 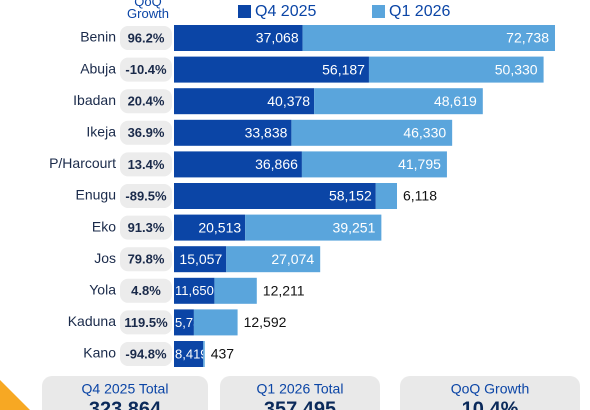 What do you see at coordinates (148, 10) in the screenshot?
I see `growth-header: QoQ Growth` at bounding box center [148, 10].